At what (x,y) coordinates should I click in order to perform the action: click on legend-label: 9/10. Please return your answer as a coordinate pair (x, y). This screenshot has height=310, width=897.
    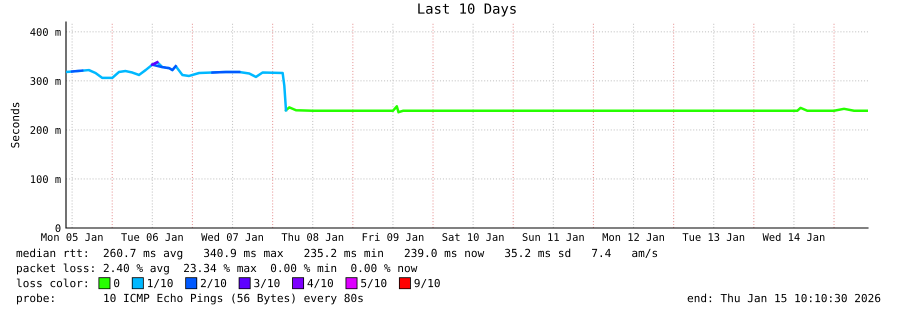
    Looking at the image, I should click on (427, 283).